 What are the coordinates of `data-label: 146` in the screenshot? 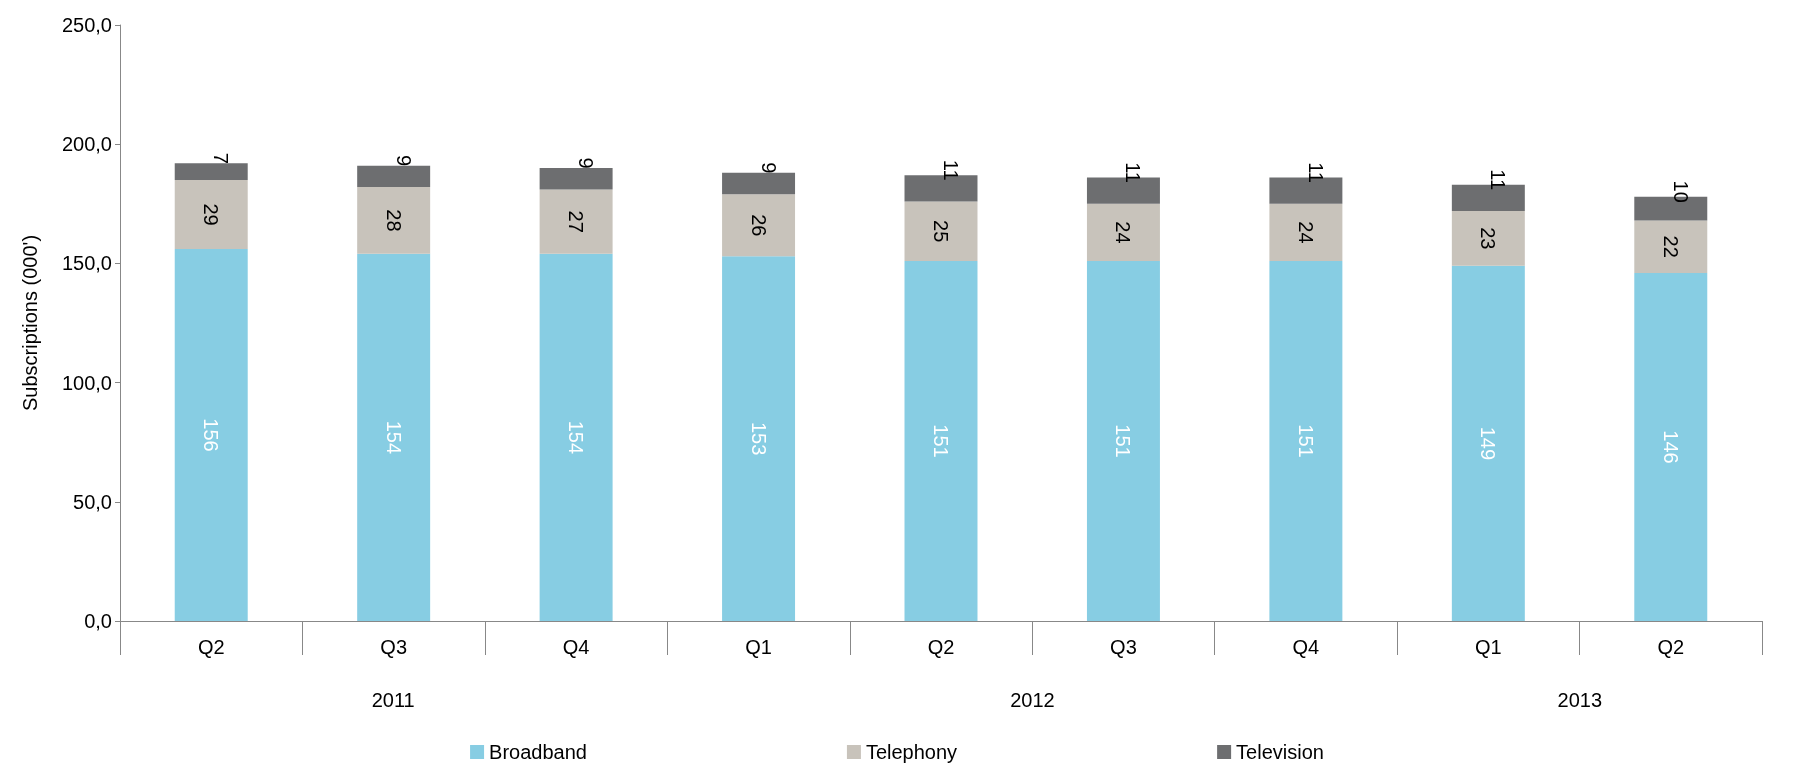 It's located at (1670, 447).